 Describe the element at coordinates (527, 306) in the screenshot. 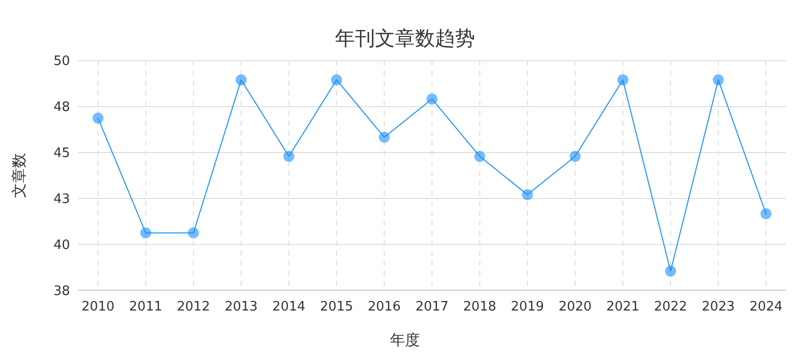

I see `x-tick-label: 2019` at that location.